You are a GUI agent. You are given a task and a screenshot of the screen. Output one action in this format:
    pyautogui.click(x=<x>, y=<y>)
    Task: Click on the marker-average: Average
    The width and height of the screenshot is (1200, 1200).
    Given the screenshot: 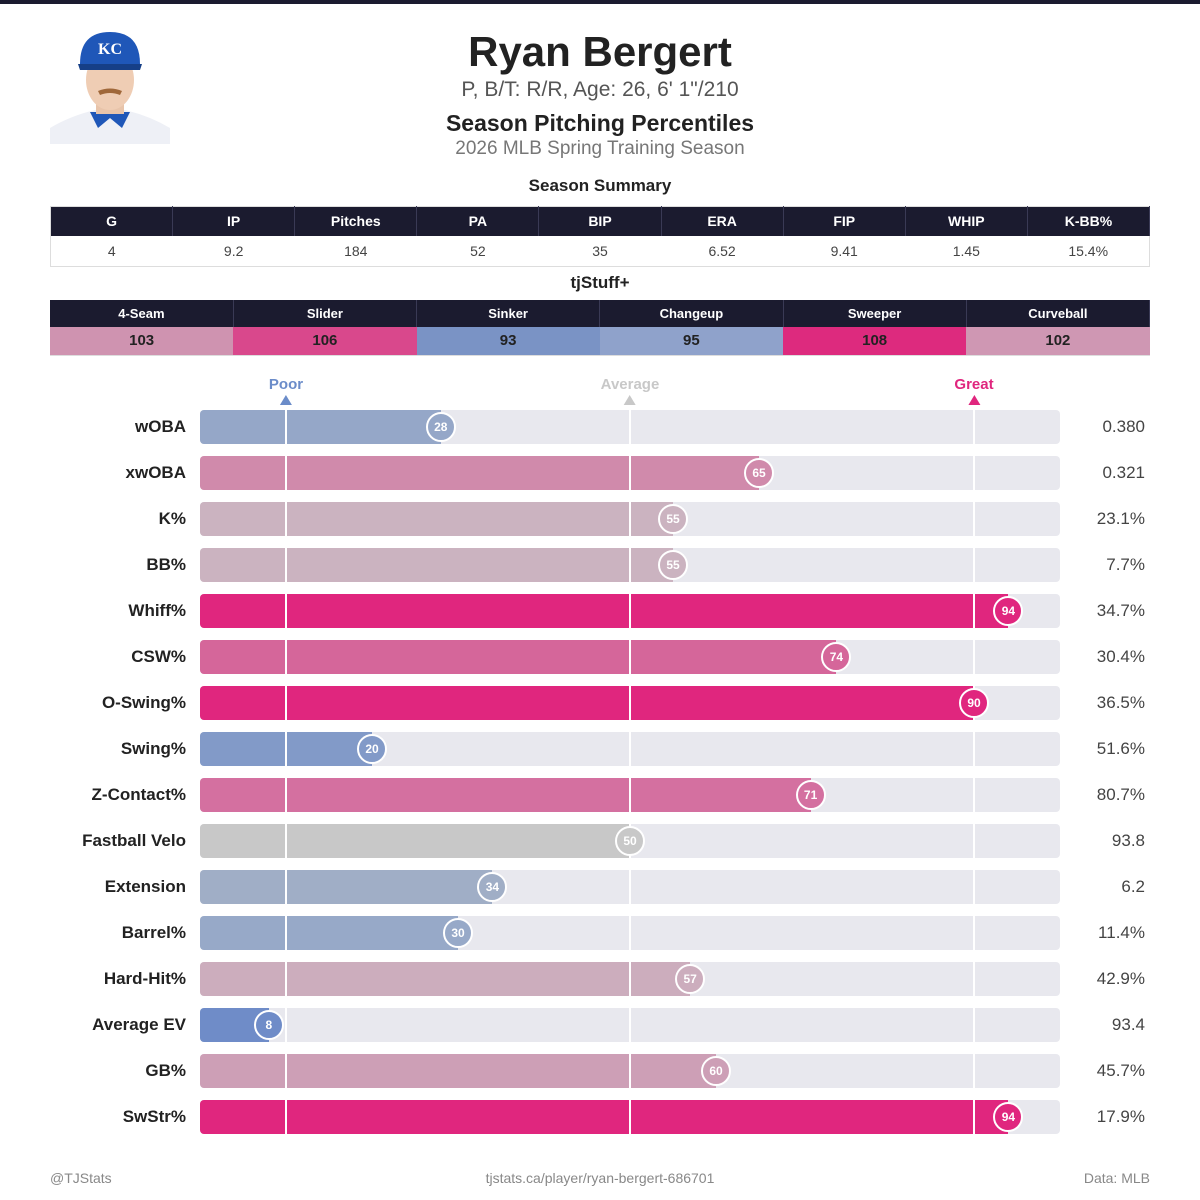 What is the action you would take?
    pyautogui.click(x=630, y=390)
    